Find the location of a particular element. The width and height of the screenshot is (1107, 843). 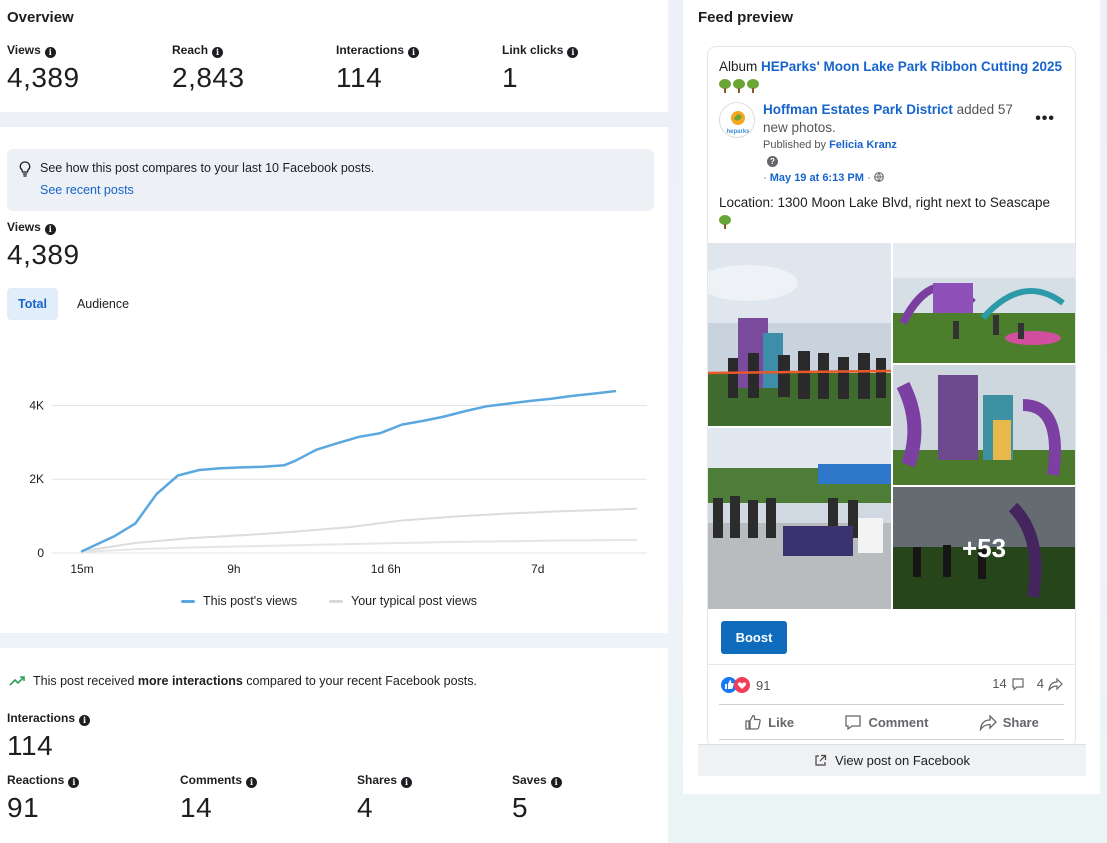

tab-total: Total is located at coordinates (32, 304).